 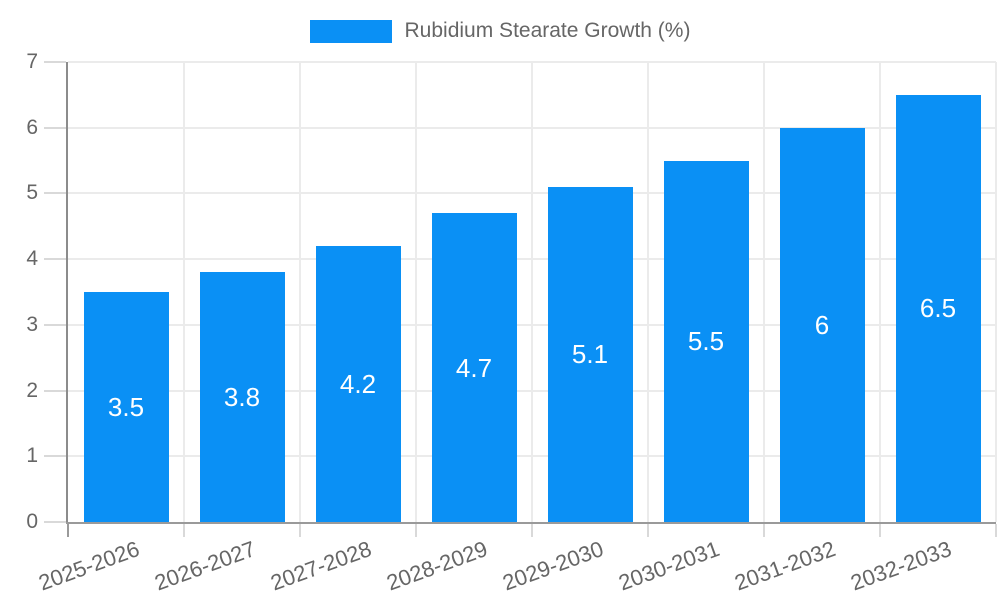 What do you see at coordinates (32, 324) in the screenshot?
I see `y-tick-label: 3` at bounding box center [32, 324].